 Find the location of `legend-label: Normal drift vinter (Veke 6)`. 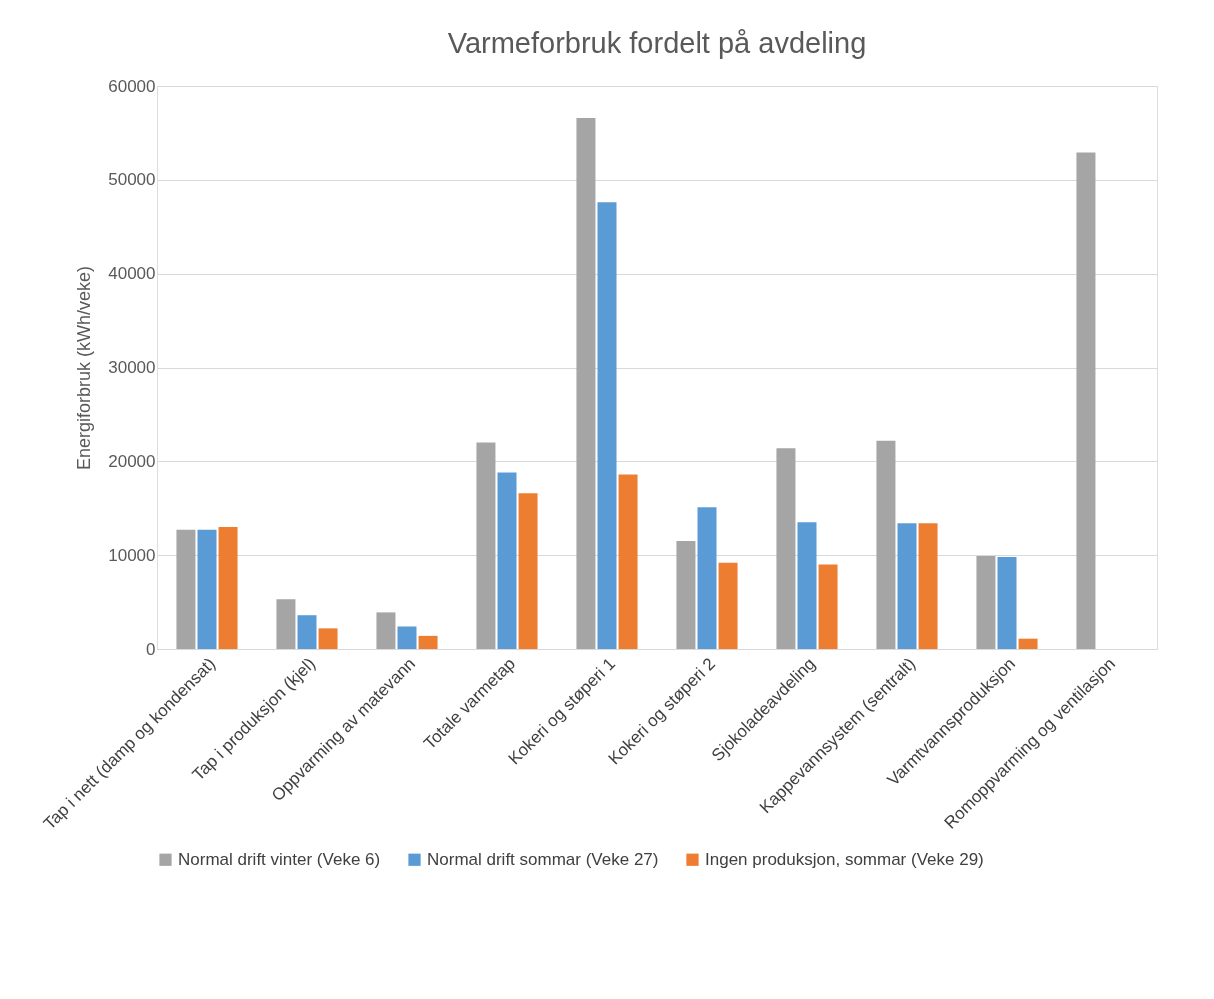

legend-label: Normal drift vinter (Veke 6) is located at coordinates (279, 859).